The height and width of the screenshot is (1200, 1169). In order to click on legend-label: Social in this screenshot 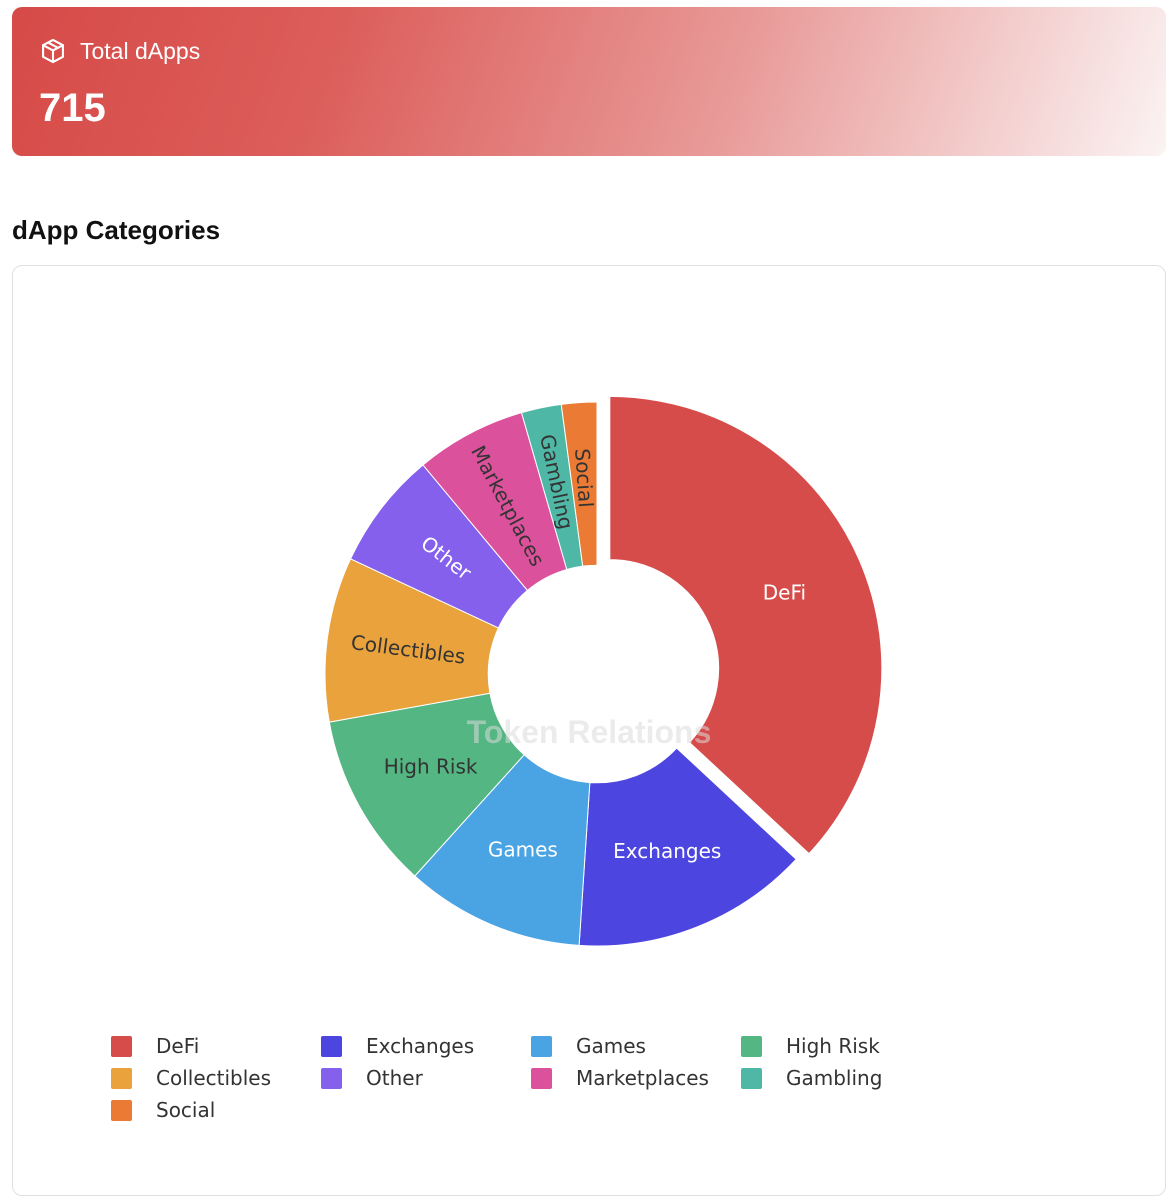, I will do `click(186, 1110)`.